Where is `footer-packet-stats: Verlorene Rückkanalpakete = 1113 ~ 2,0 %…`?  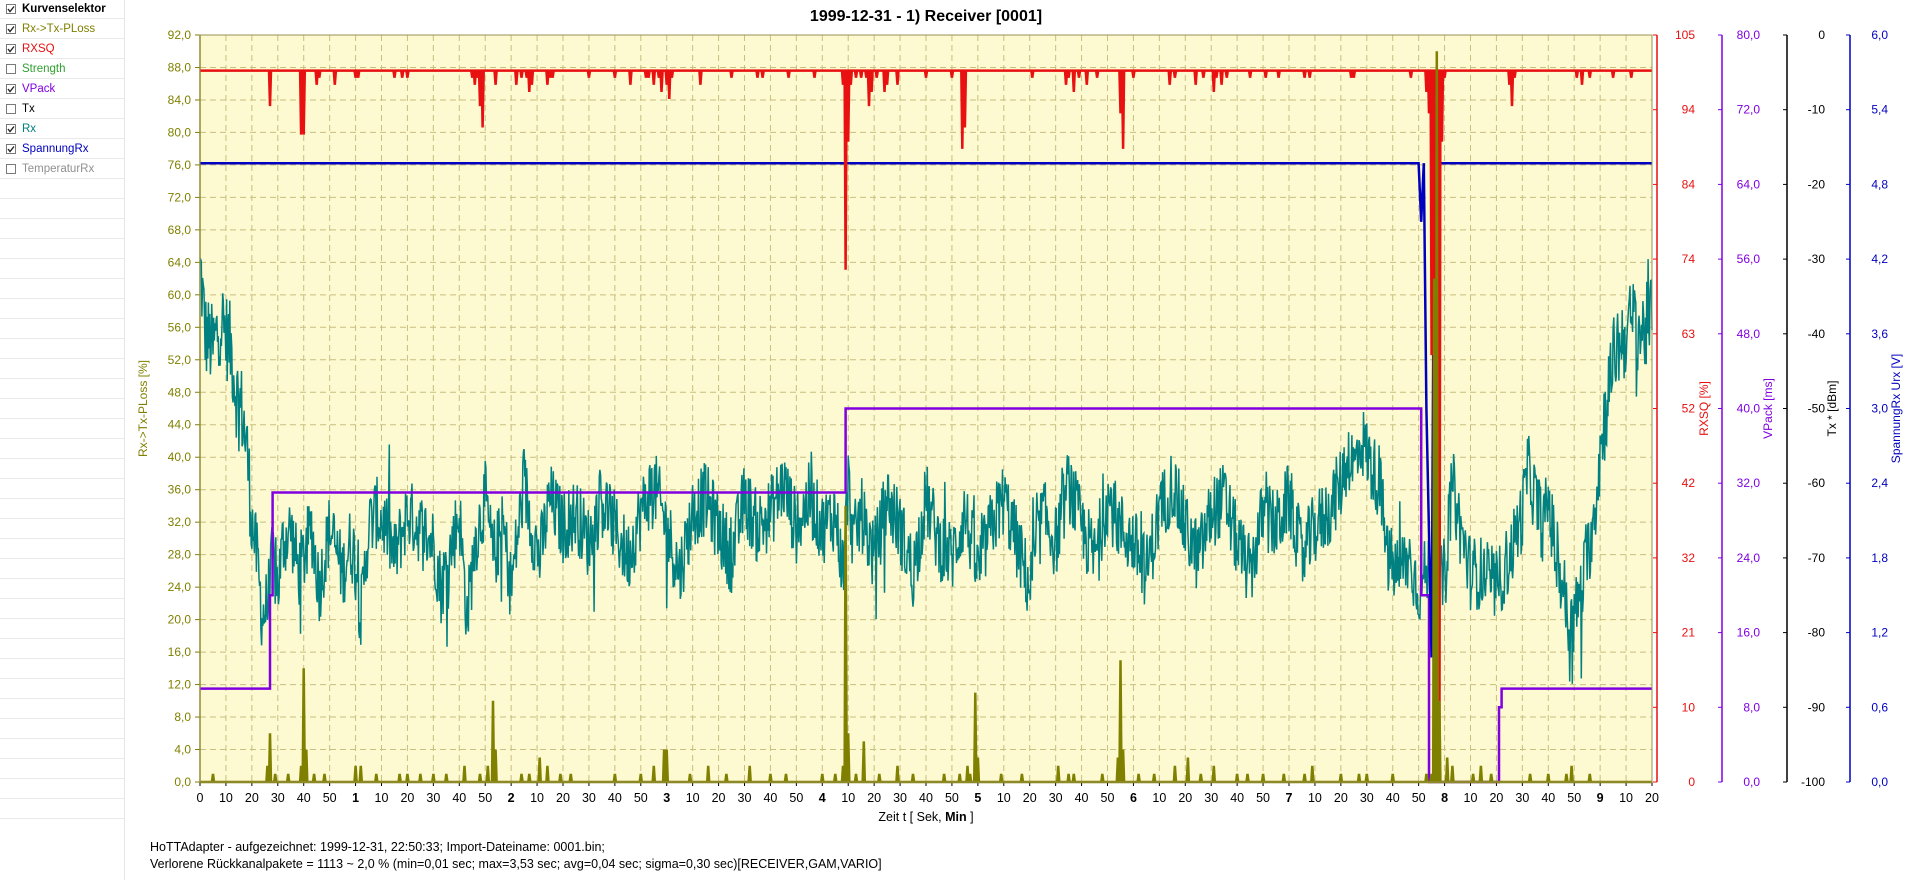 footer-packet-stats: Verlorene Rückkanalpakete = 1113 ~ 2,0 %… is located at coordinates (516, 864).